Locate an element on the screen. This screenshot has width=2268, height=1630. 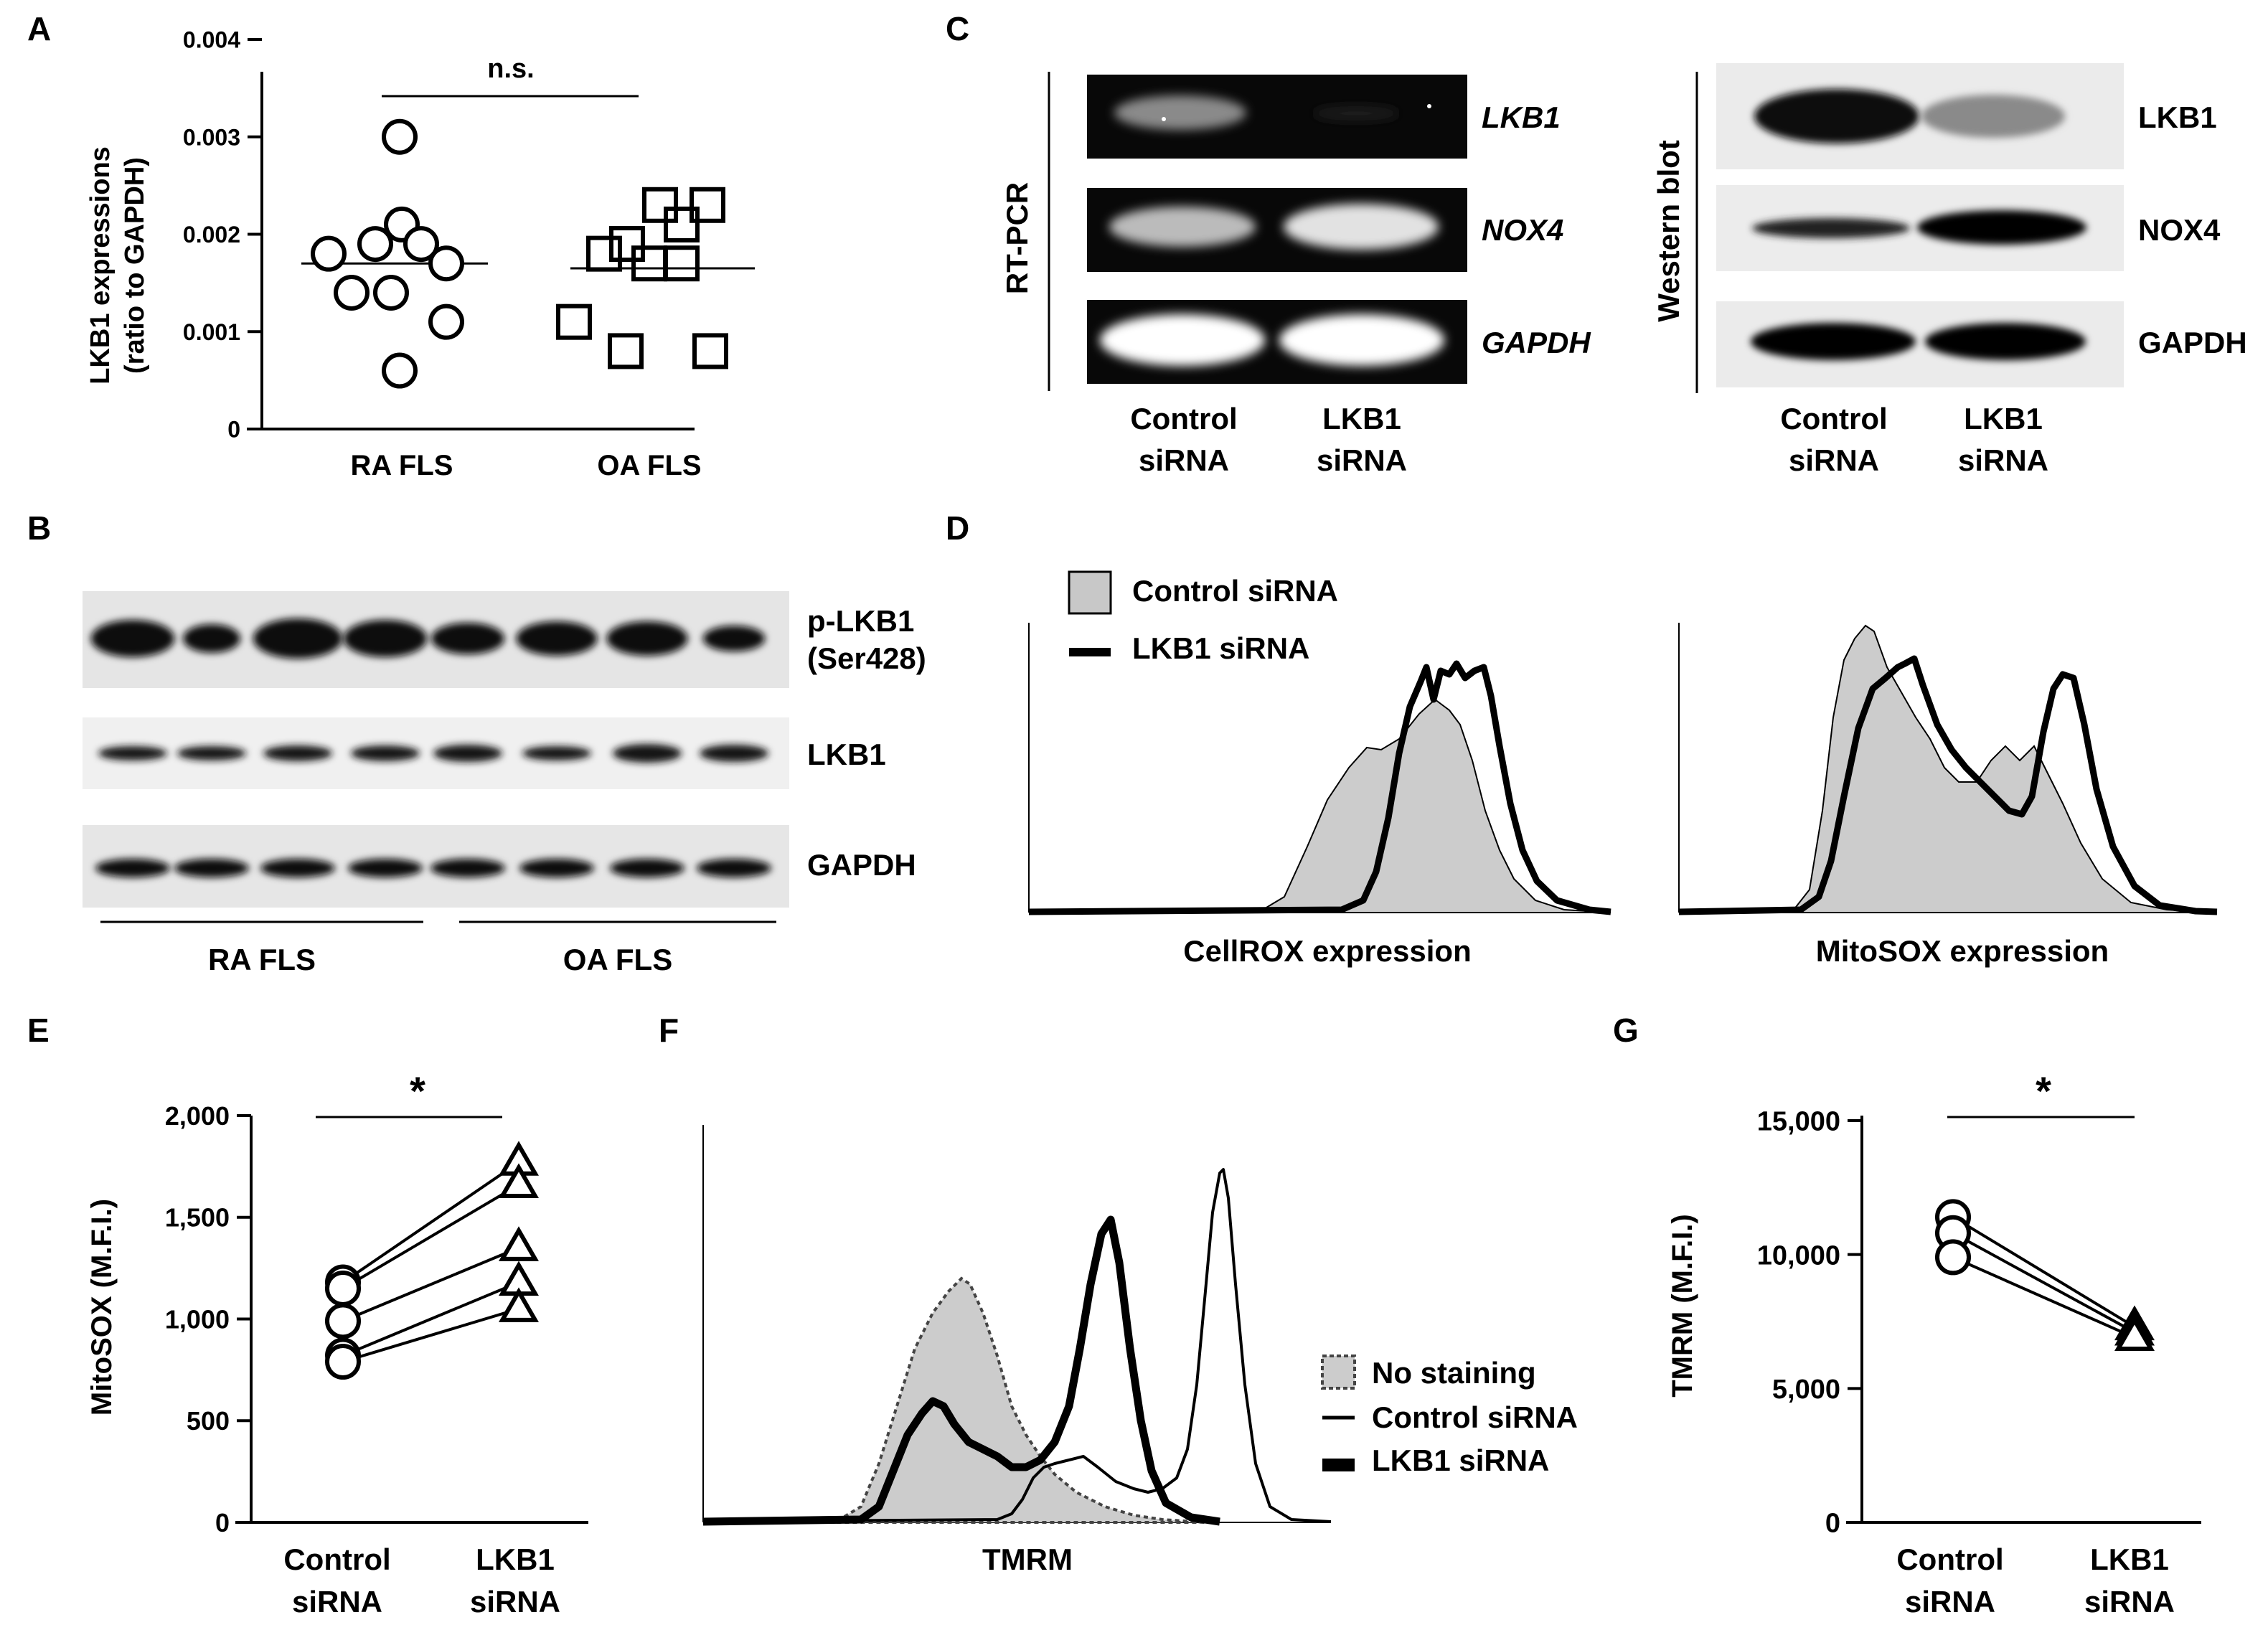
panel-g-pair-line is located at coordinates (2043, 1283).